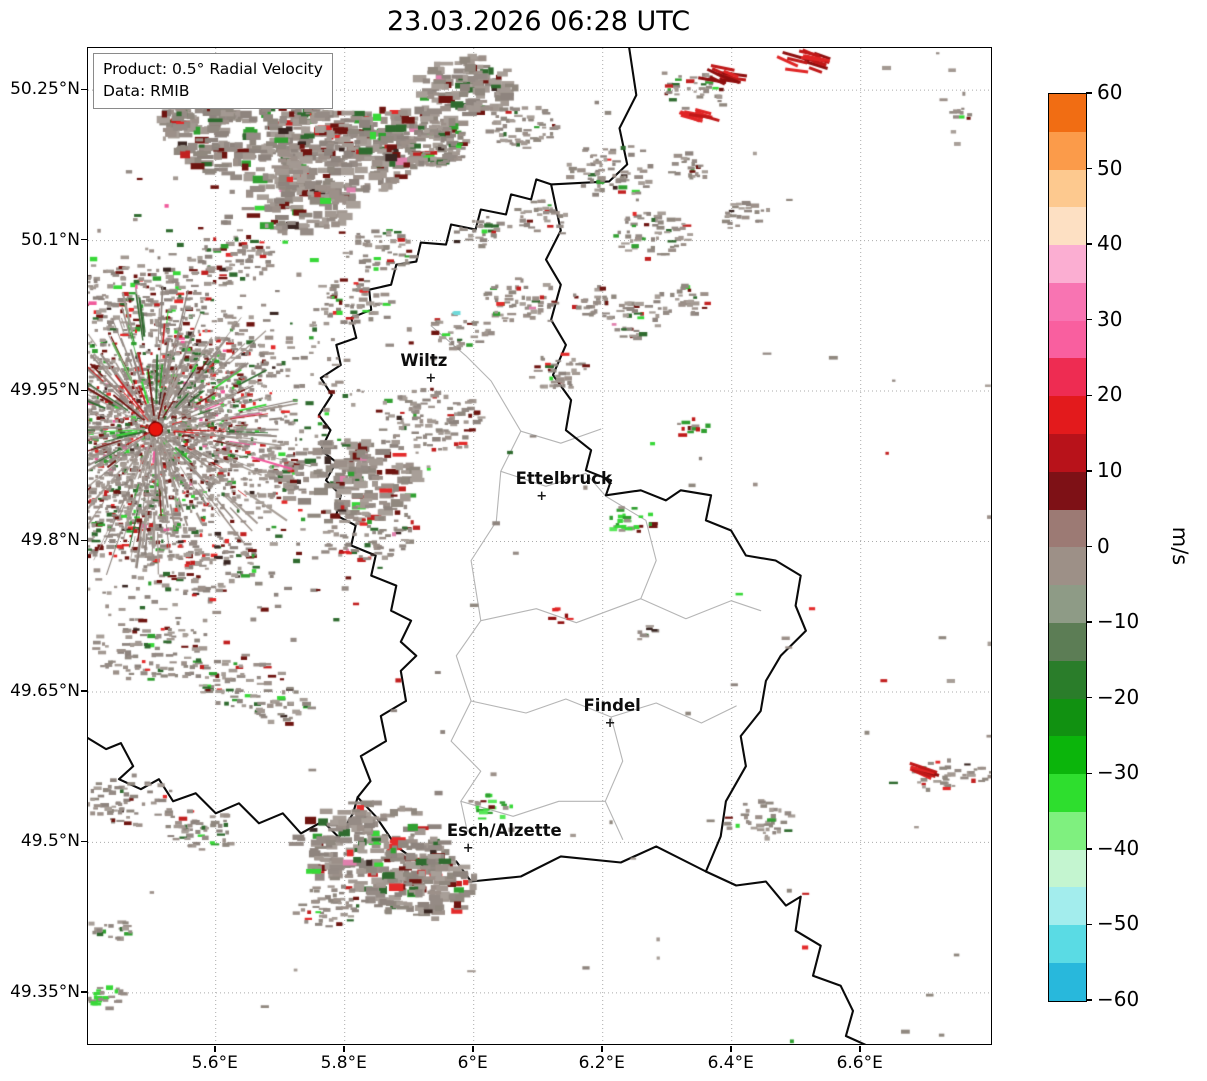  I want to click on colorbar-tick-label: −40, so click(1118, 847).